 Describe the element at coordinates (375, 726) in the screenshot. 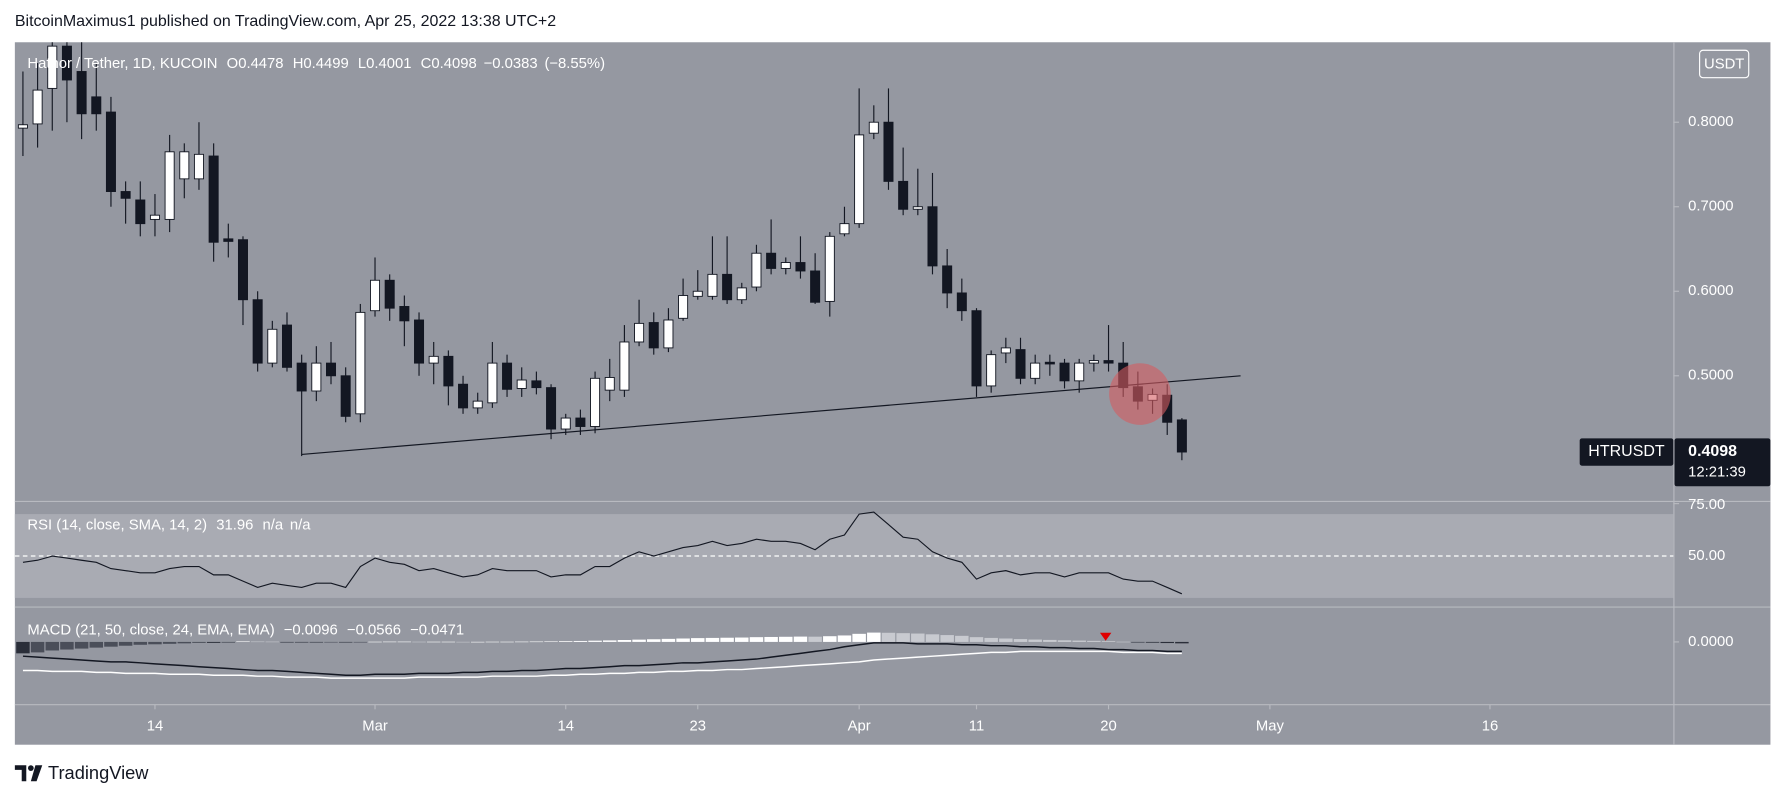

I see `x-tick-label: Mar` at that location.